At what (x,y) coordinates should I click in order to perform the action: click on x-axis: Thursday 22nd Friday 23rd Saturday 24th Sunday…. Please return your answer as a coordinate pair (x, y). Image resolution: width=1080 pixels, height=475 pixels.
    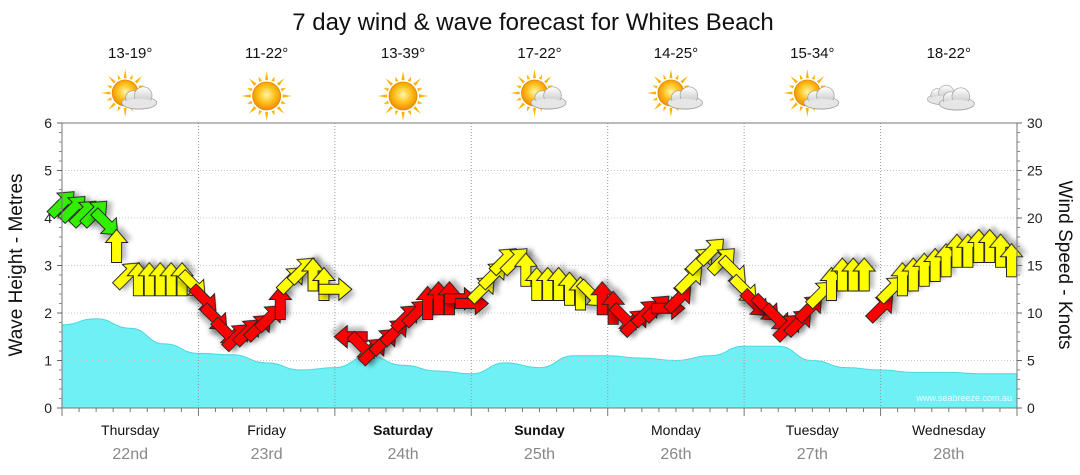
    Looking at the image, I should click on (539, 435).